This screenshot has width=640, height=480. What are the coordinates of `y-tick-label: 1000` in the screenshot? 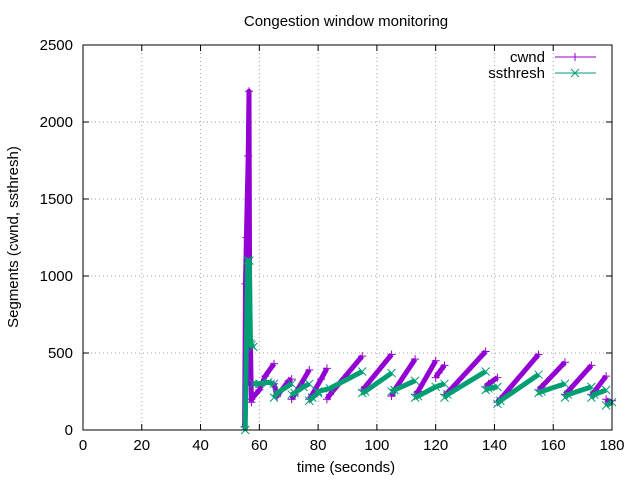 It's located at (56, 276).